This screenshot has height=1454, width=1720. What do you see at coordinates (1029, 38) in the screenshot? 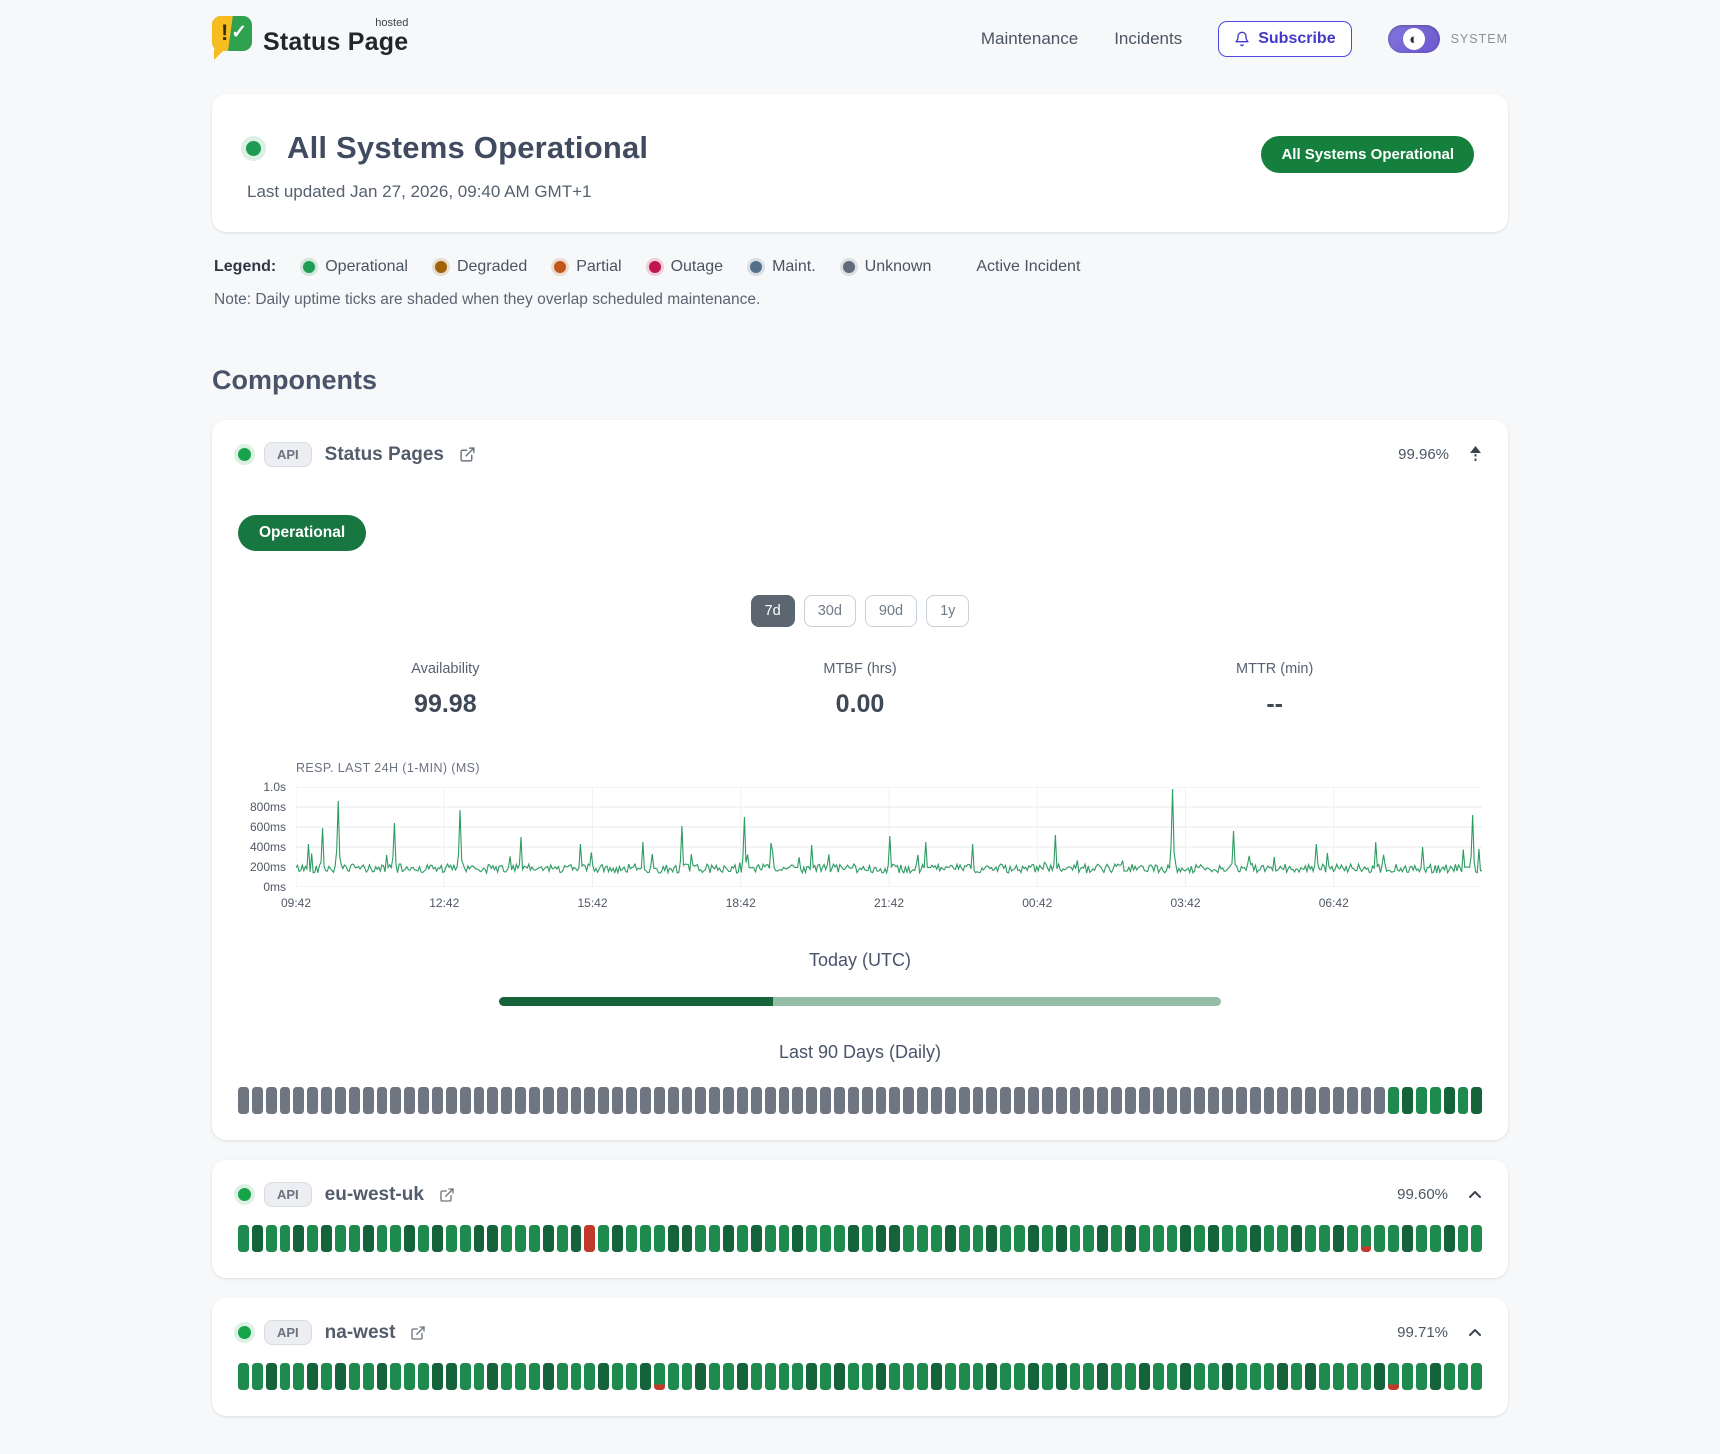
I see `nav-maintenance: Maintenance` at bounding box center [1029, 38].